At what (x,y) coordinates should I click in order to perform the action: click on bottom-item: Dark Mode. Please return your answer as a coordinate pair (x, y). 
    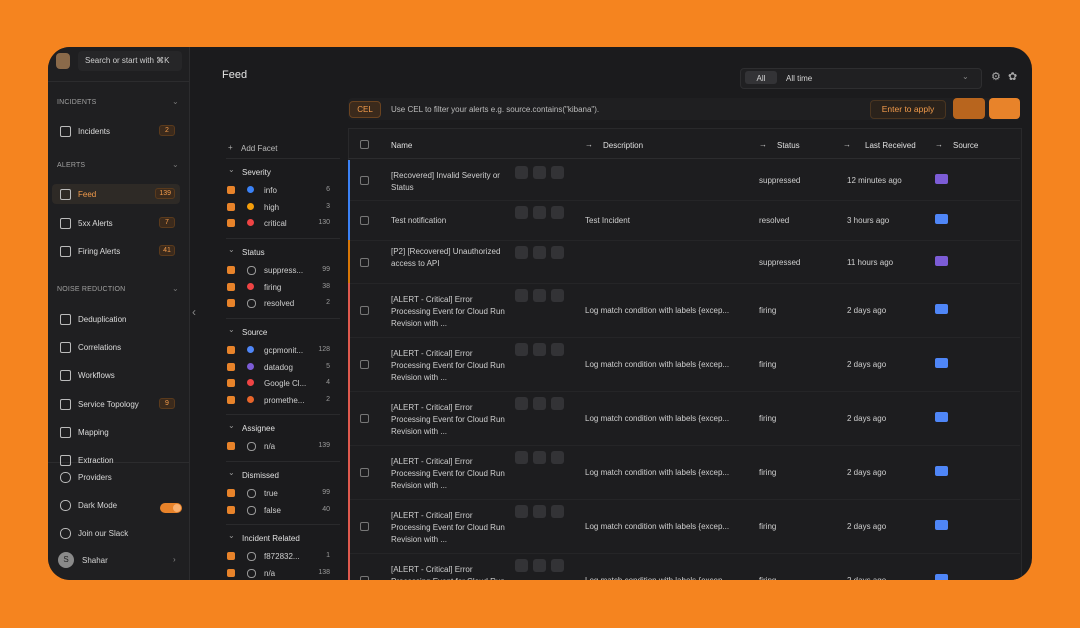
    Looking at the image, I should click on (98, 505).